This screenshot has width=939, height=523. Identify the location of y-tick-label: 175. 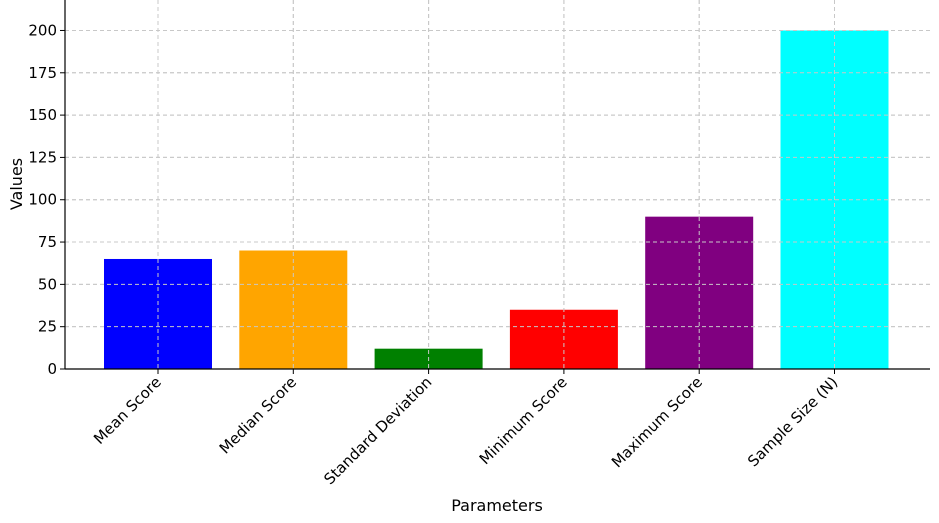
(42, 73).